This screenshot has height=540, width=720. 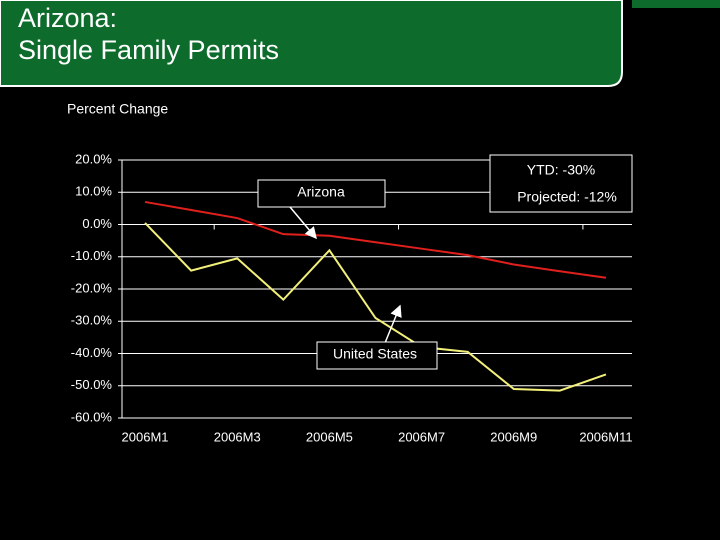 What do you see at coordinates (605, 436) in the screenshot?
I see `x-tick-label: 2006M11` at bounding box center [605, 436].